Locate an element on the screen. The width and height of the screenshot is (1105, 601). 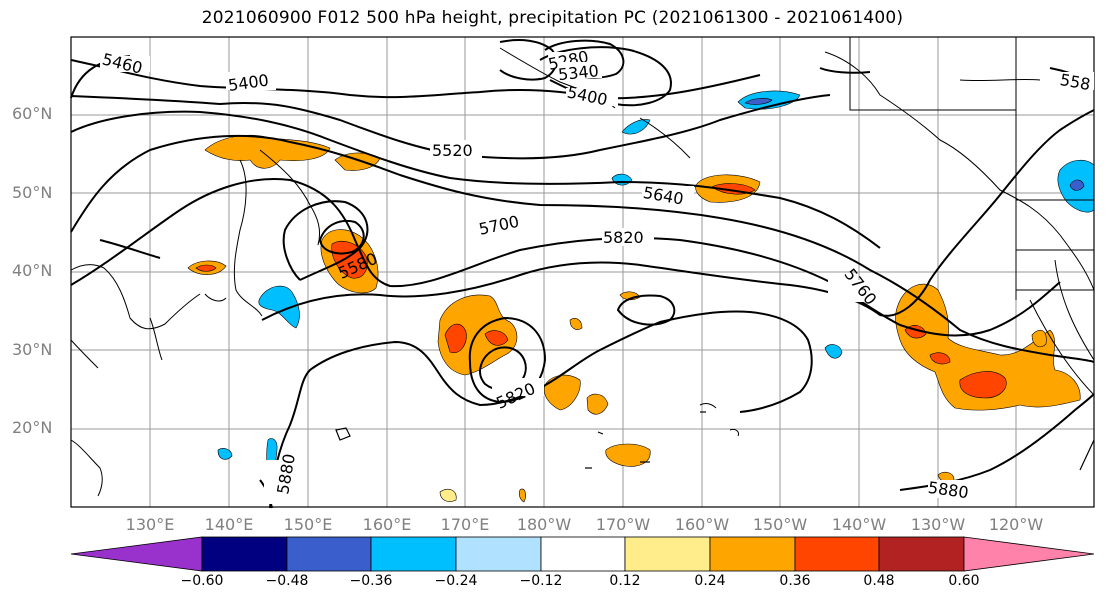
lon-label: 120°W is located at coordinates (1016, 524).